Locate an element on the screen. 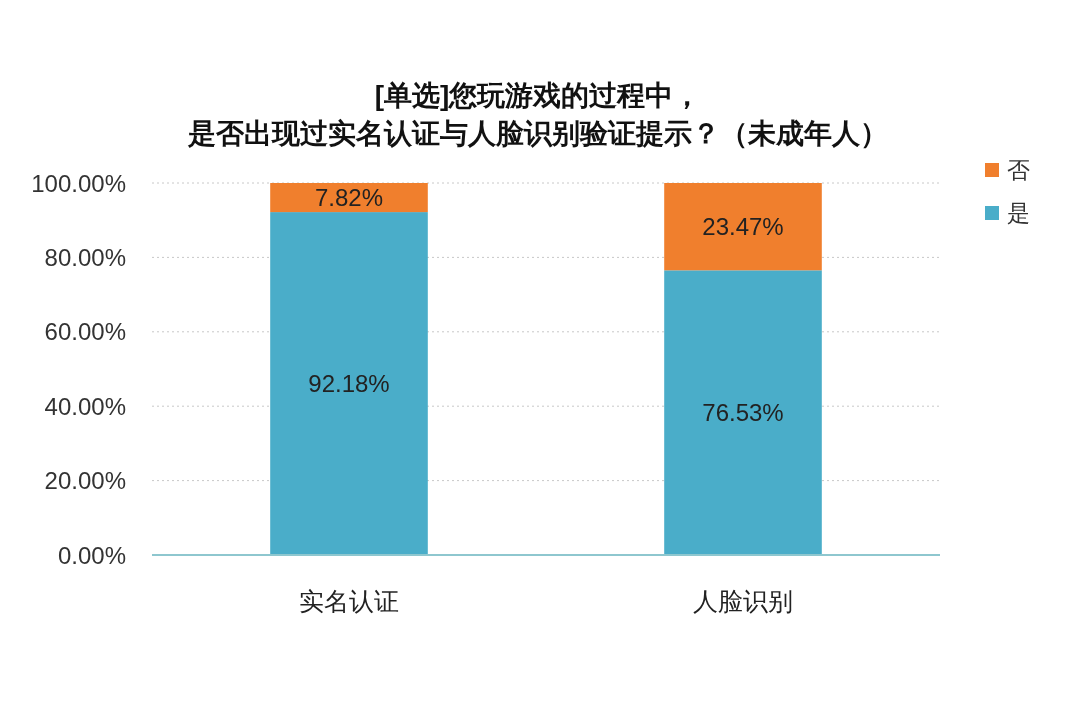 The width and height of the screenshot is (1076, 716). chart-title: [单选]您玩游戏的过程中，是否出现过实名认证与人脸识别验证提示？（未成年人） is located at coordinates (537, 114).